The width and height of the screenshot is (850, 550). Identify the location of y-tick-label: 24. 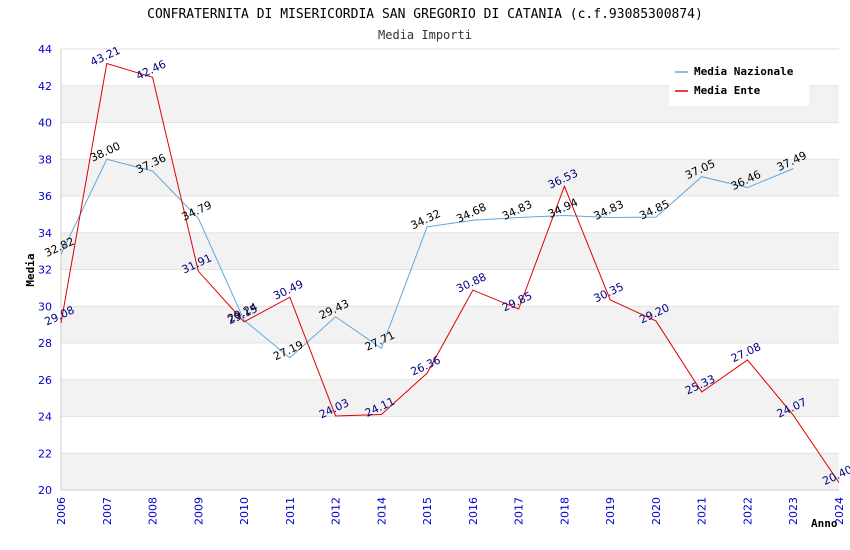
(45, 417).